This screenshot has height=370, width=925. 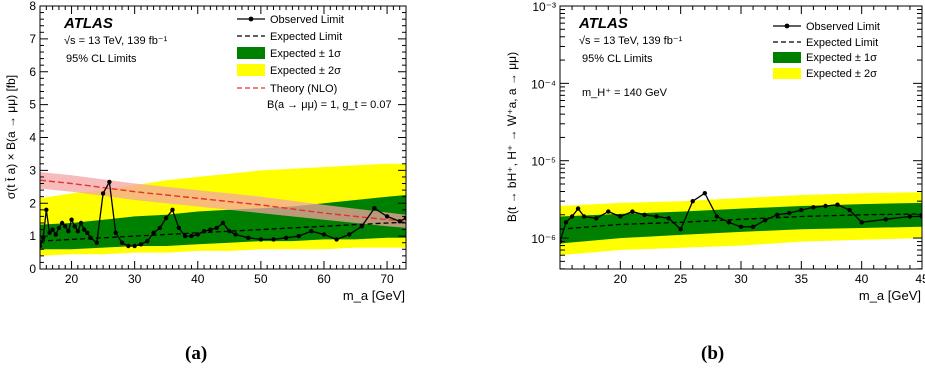 What do you see at coordinates (32, 105) in the screenshot?
I see `y-tick-label: 5` at bounding box center [32, 105].